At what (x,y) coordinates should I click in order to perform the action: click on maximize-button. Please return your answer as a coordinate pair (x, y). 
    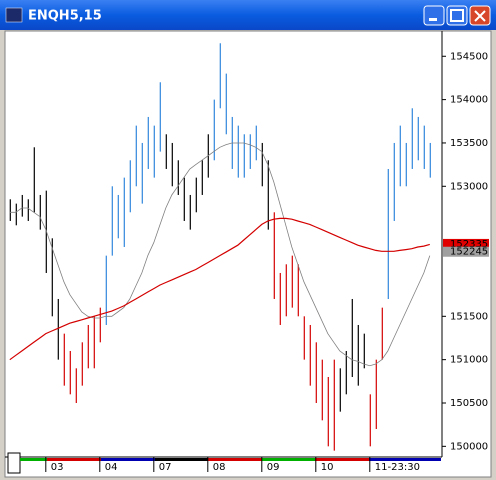
    Looking at the image, I should click on (457, 15).